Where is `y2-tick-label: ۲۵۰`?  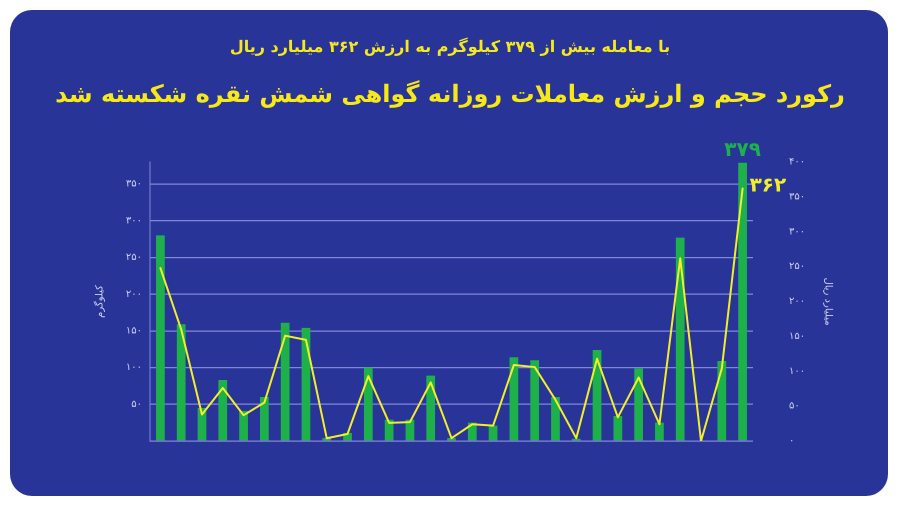
y2-tick-label: ۲۵۰ is located at coordinates (797, 266).